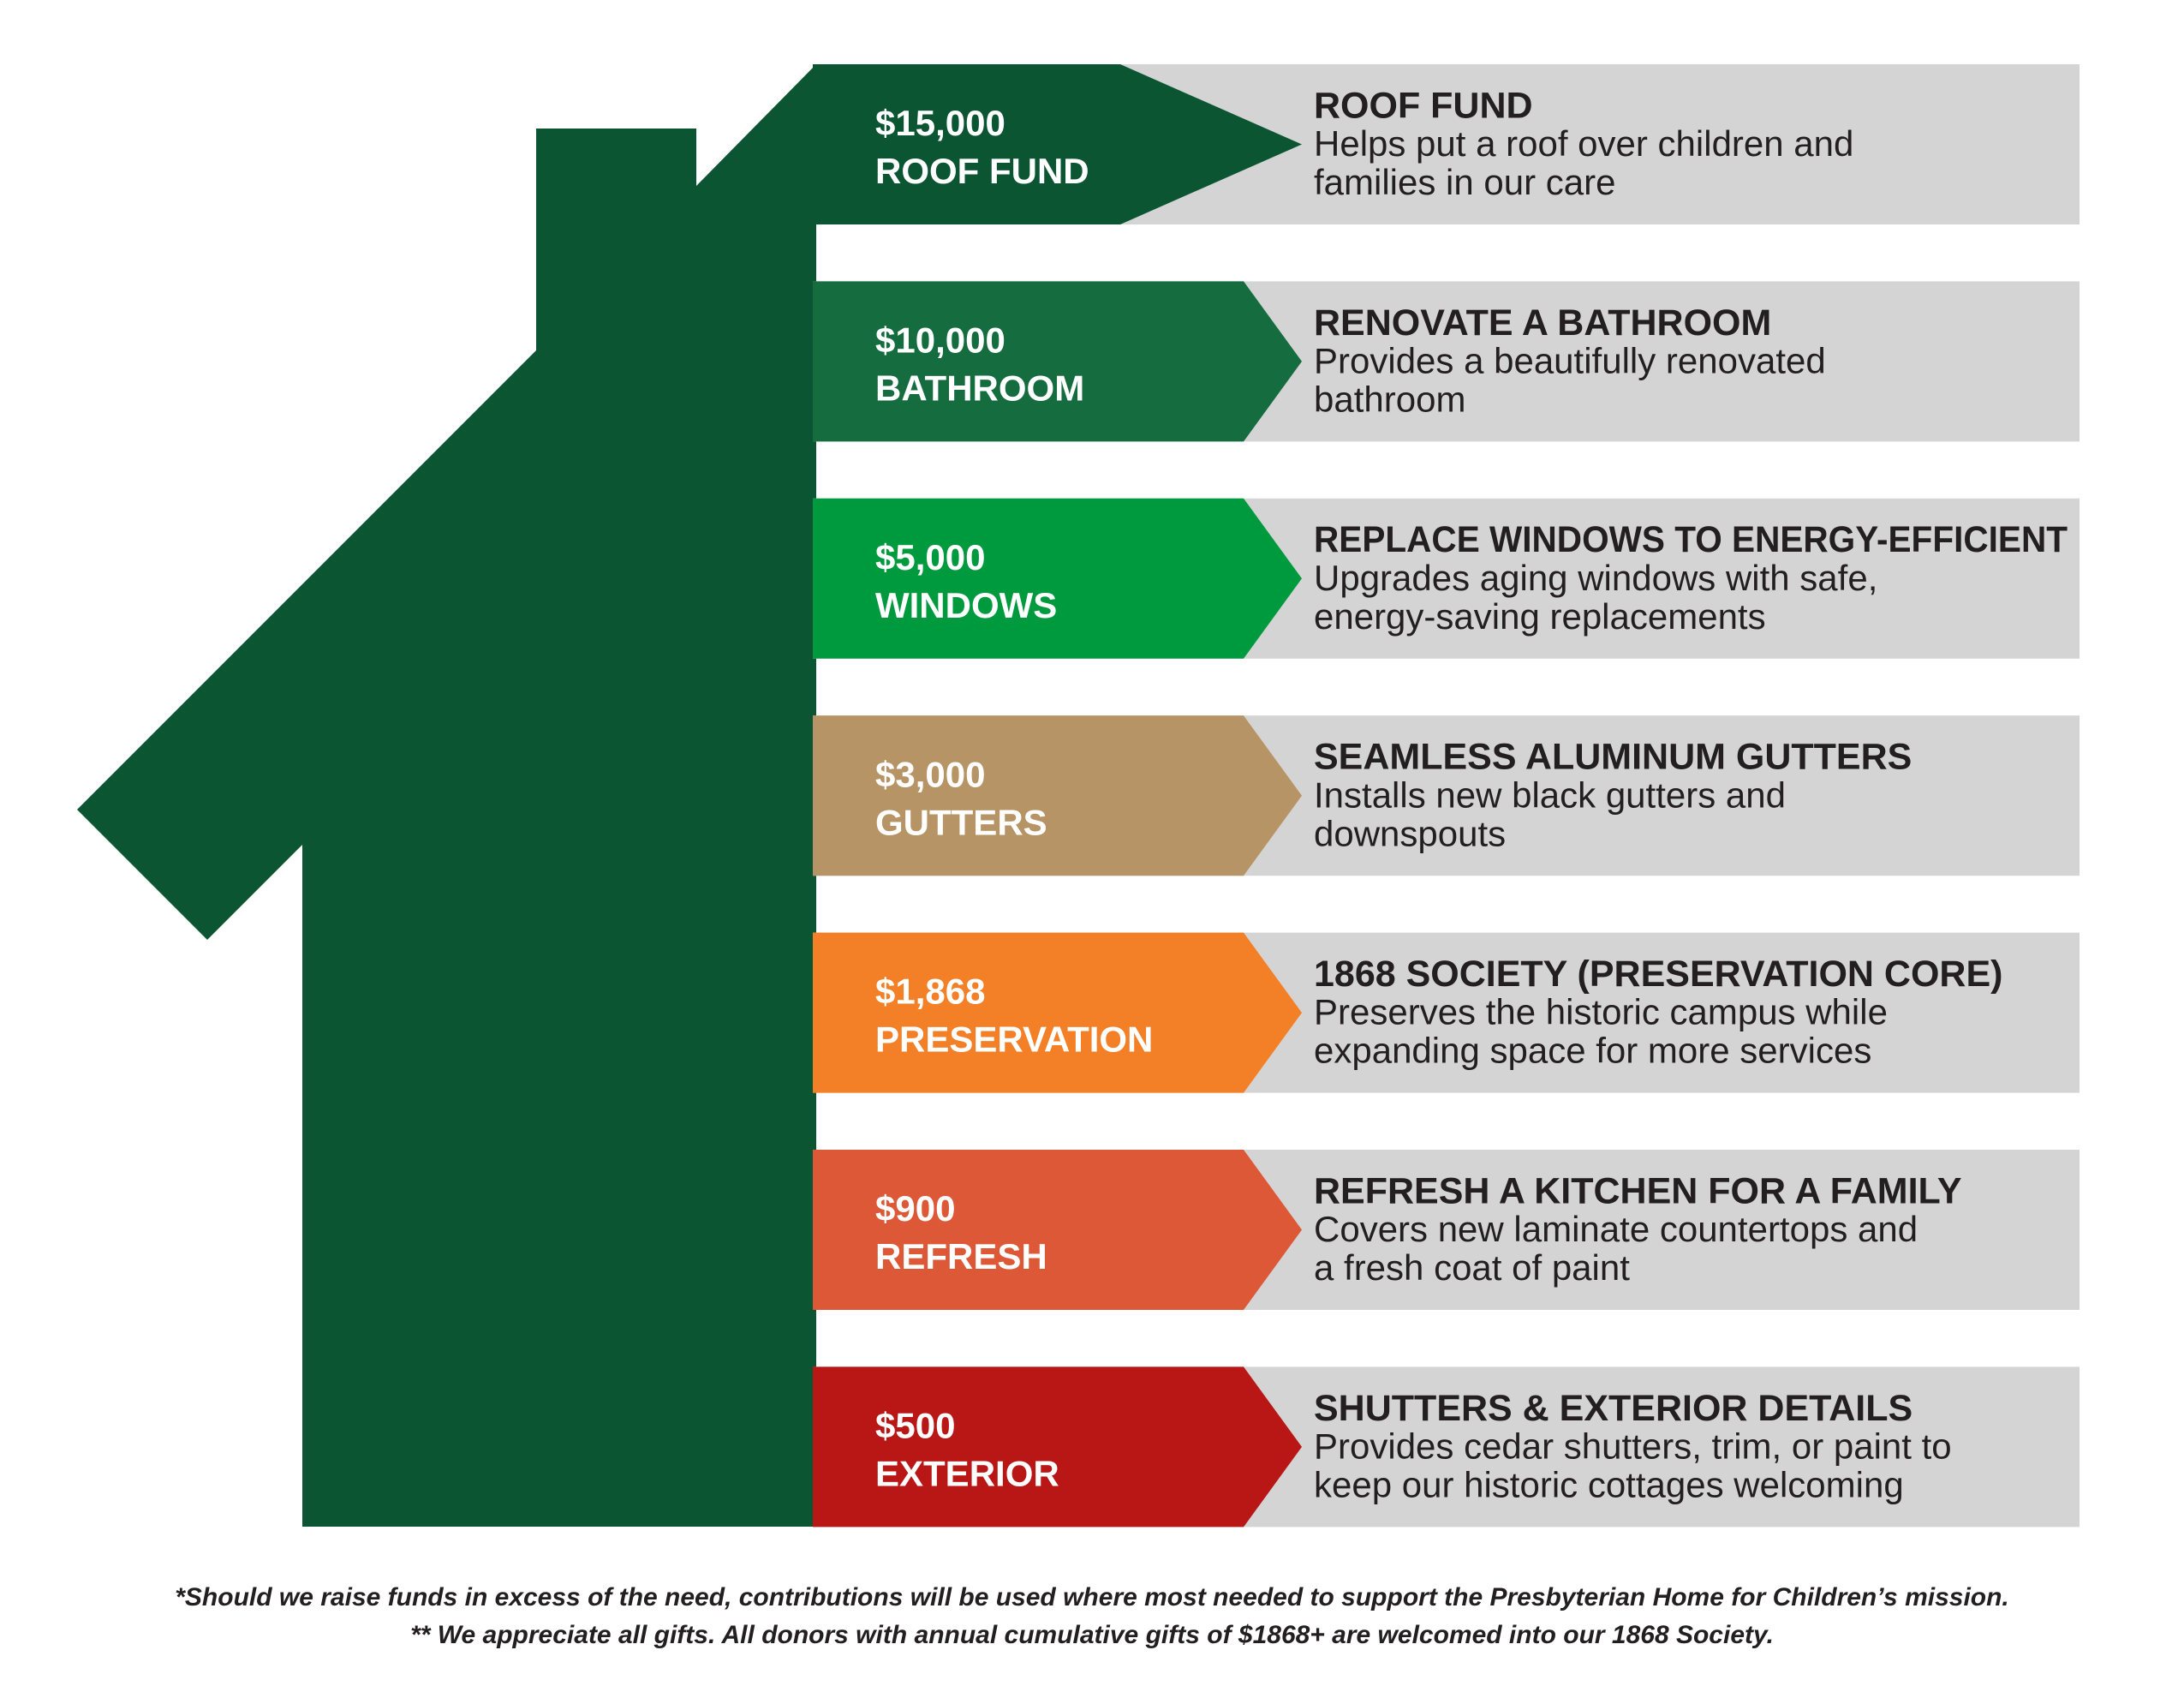  Describe the element at coordinates (961, 822) in the screenshot. I see `tier-label: GUTTERS` at that location.